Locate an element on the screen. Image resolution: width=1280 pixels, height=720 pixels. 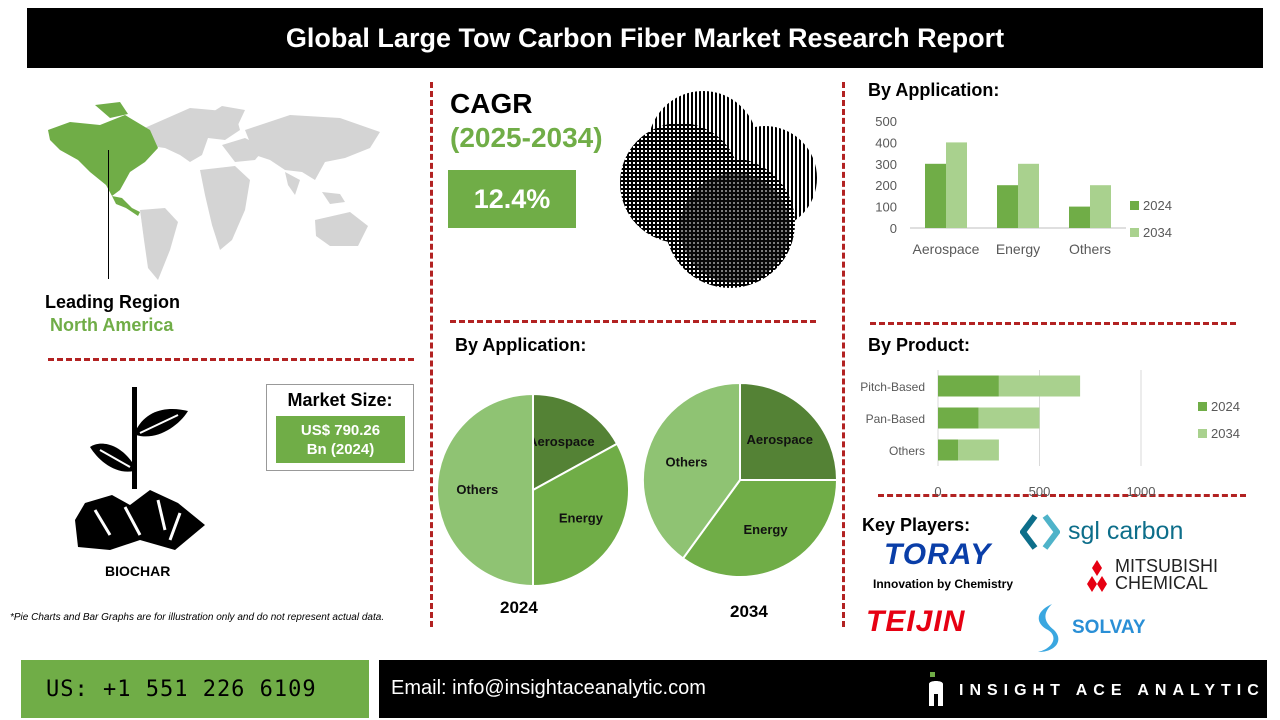
app-bar-category: Energy is located at coordinates (1018, 249).